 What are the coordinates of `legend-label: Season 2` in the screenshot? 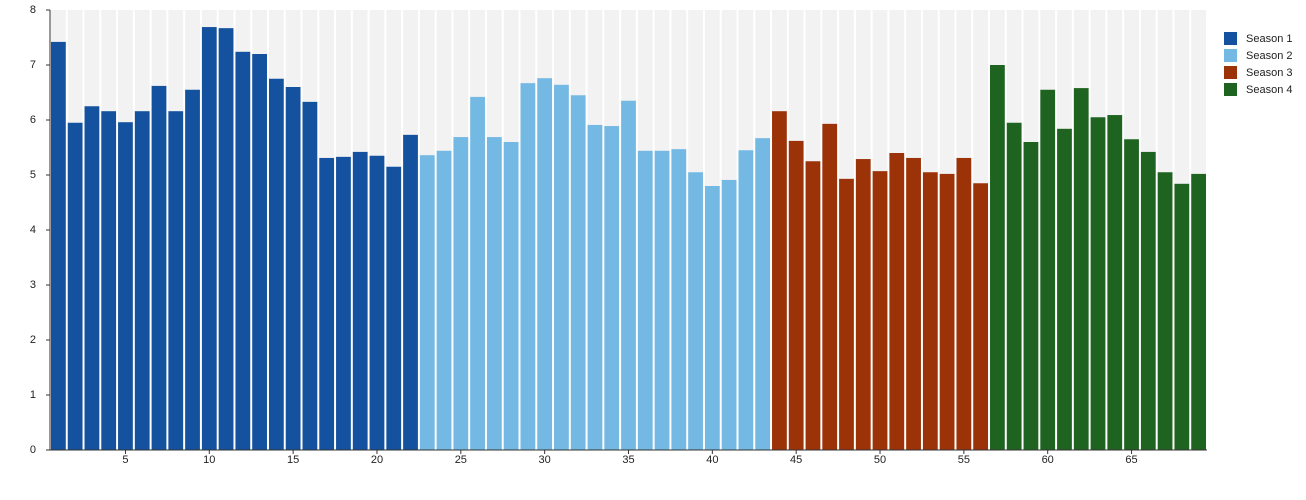 It's located at (1269, 56).